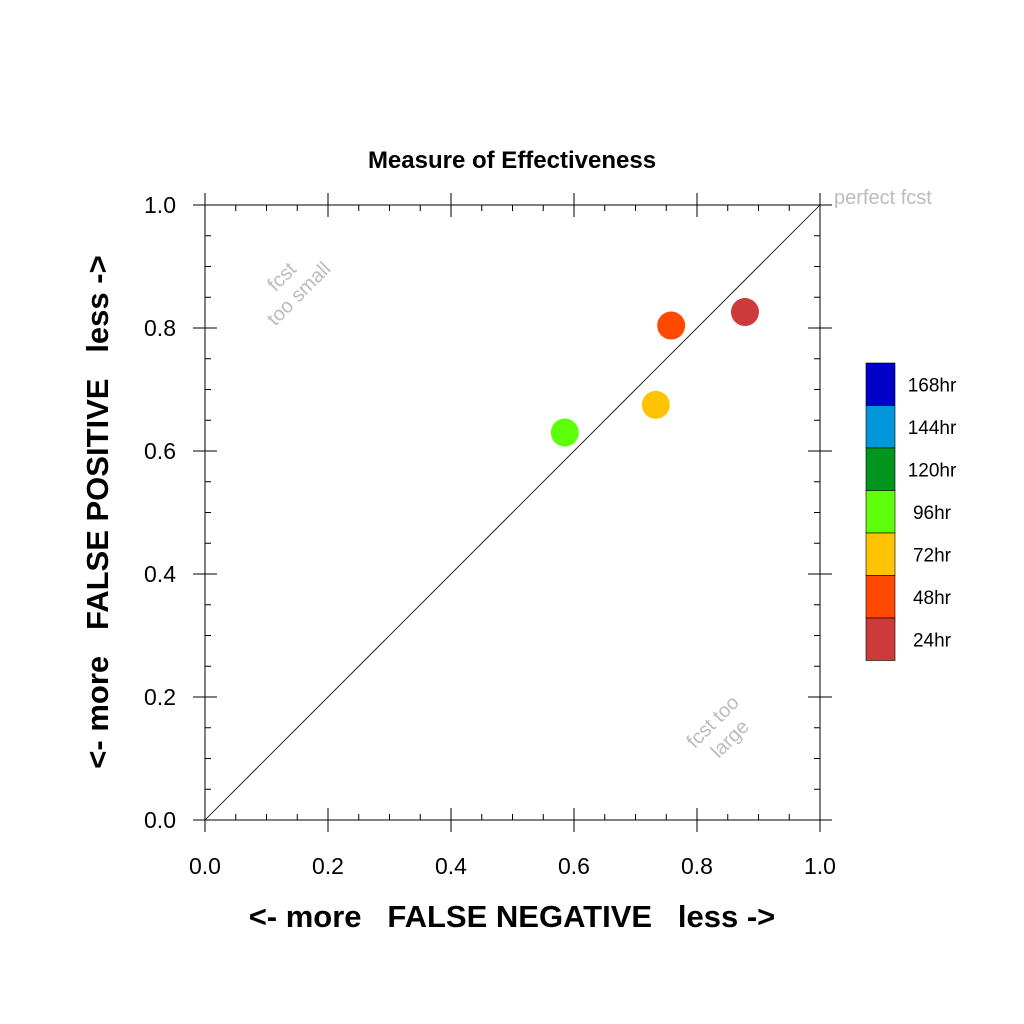 This screenshot has height=1024, width=1024. Describe the element at coordinates (880, 427) in the screenshot. I see `legend-swatch-144hr` at that location.